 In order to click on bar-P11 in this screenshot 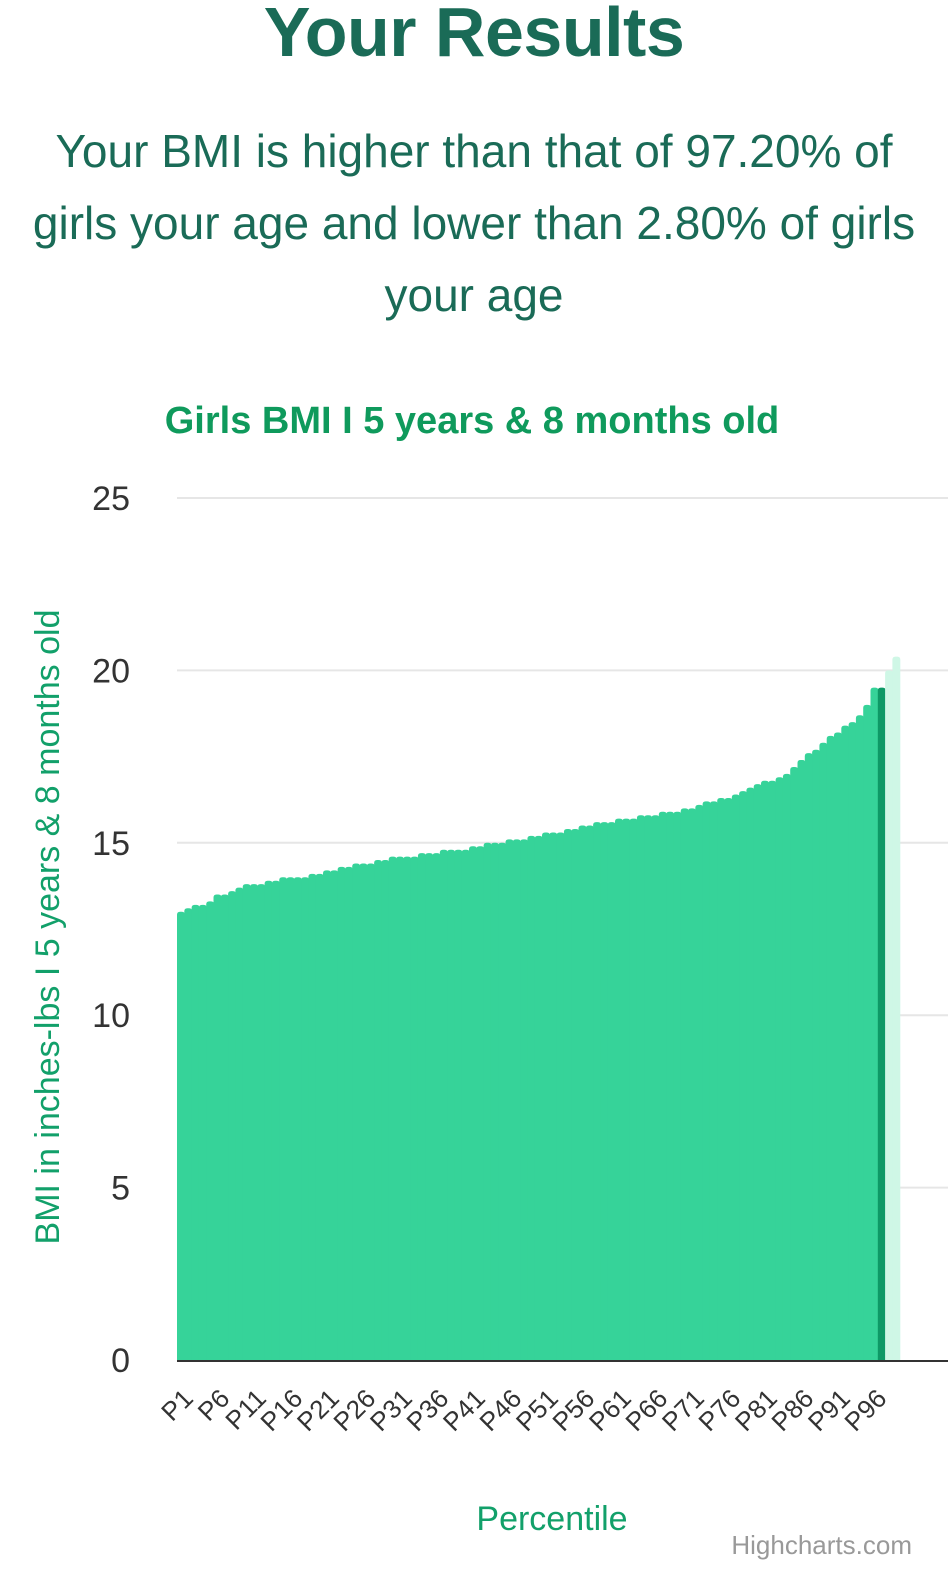, I will do `click(254, 1122)`.